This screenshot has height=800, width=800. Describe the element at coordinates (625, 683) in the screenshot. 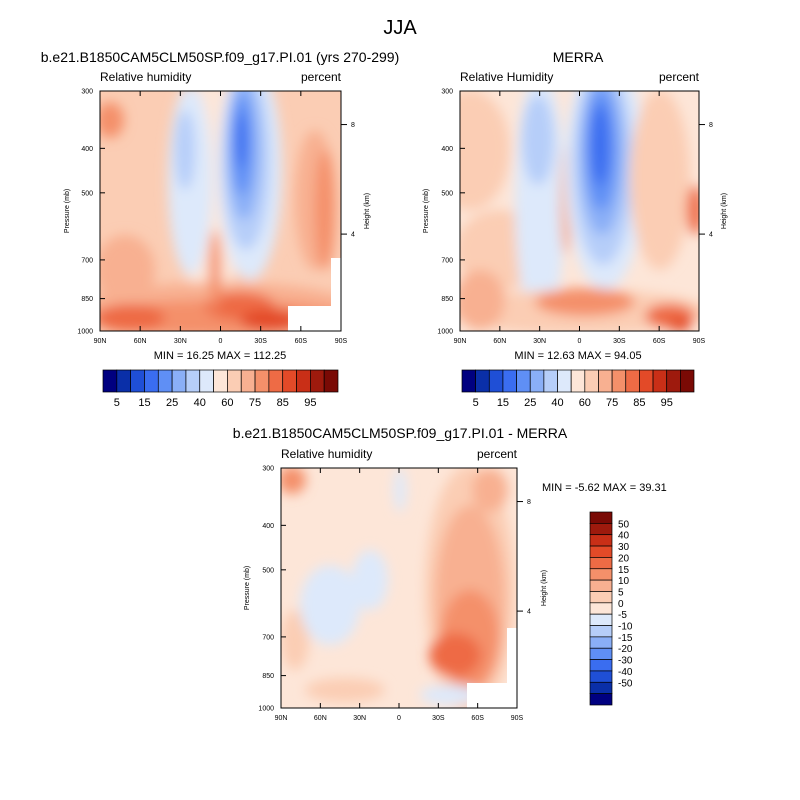

I see `colorbar-label: -50` at that location.